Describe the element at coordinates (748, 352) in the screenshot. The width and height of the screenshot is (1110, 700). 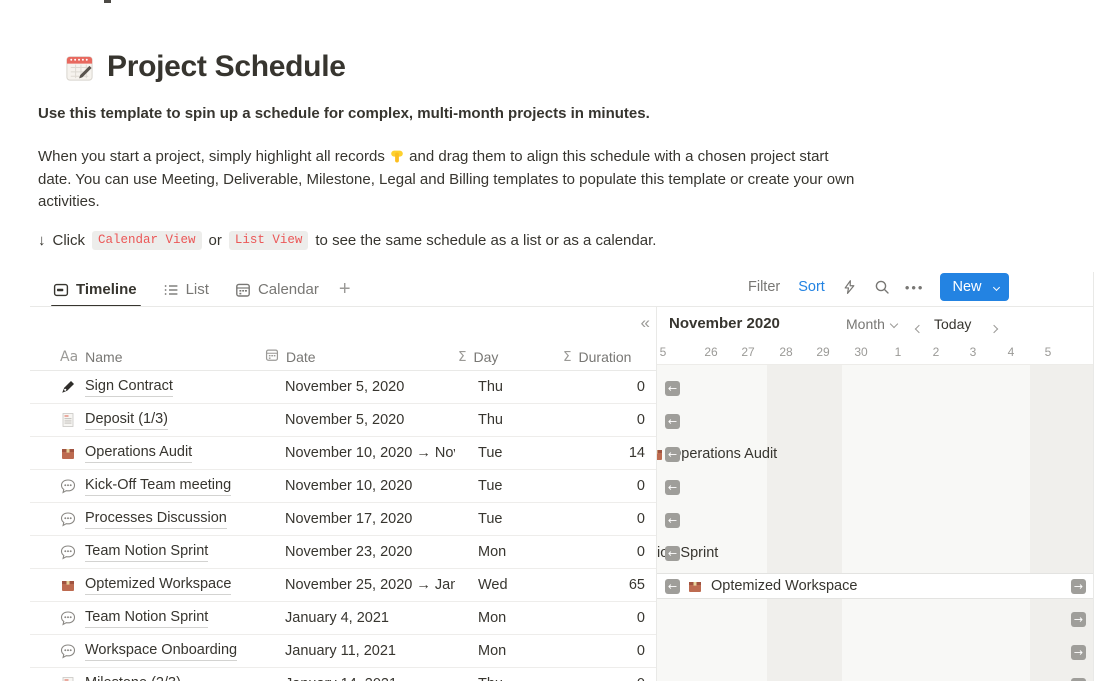
I see `timeline-date-label: 27` at that location.